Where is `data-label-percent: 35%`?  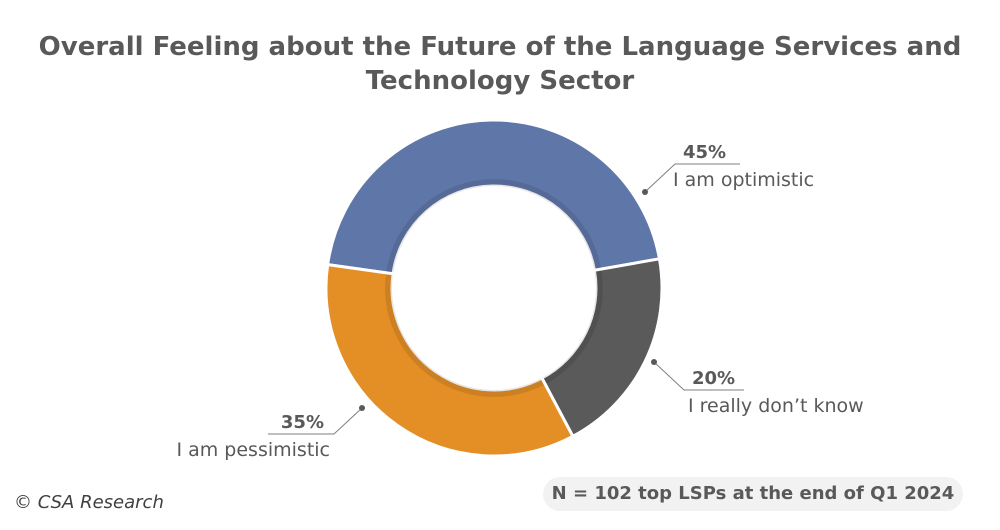
data-label-percent: 35% is located at coordinates (302, 422).